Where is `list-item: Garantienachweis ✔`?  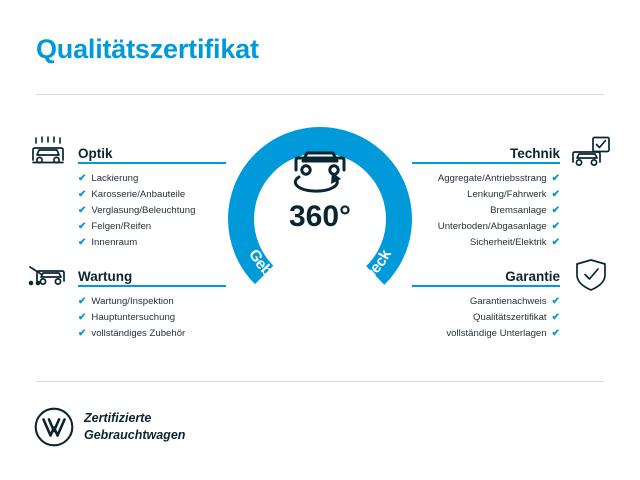
list-item: Garantienachweis ✔ is located at coordinates (486, 302).